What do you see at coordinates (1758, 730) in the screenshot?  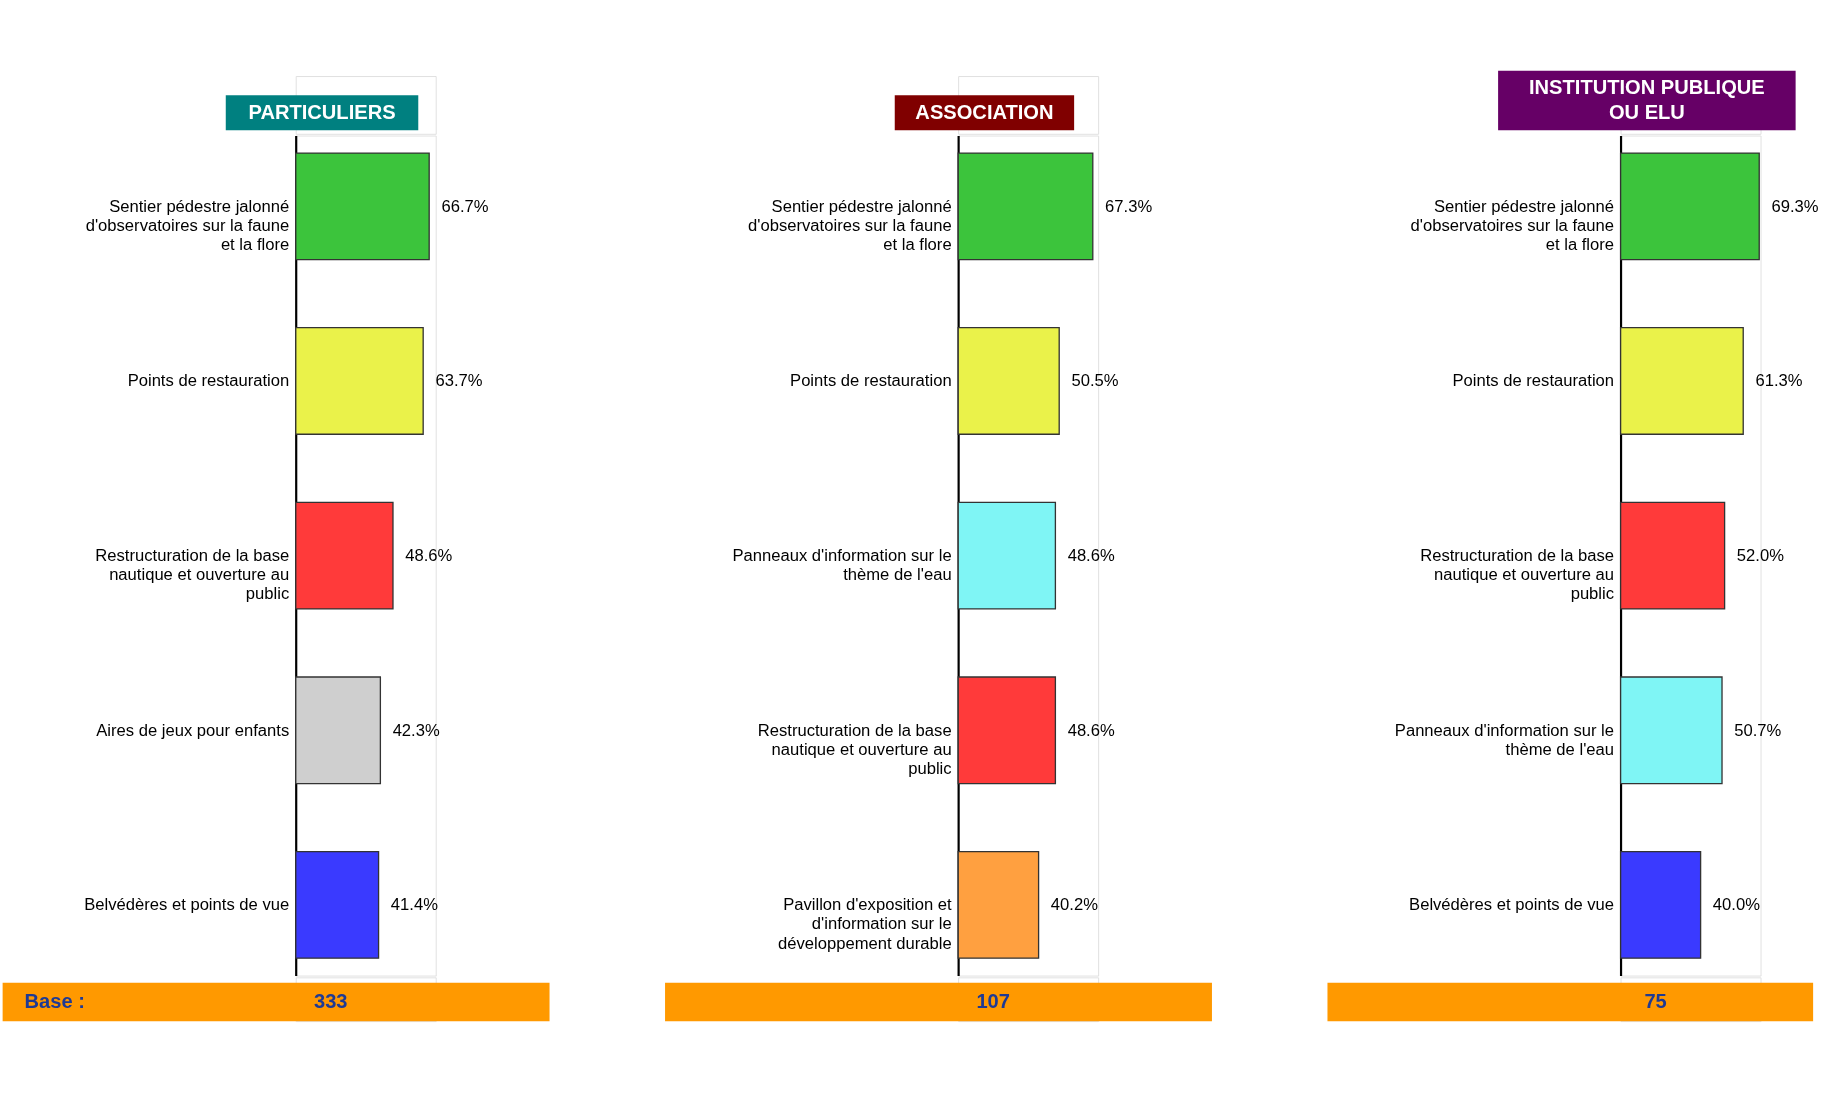 I see `data-label: 50.7%` at bounding box center [1758, 730].